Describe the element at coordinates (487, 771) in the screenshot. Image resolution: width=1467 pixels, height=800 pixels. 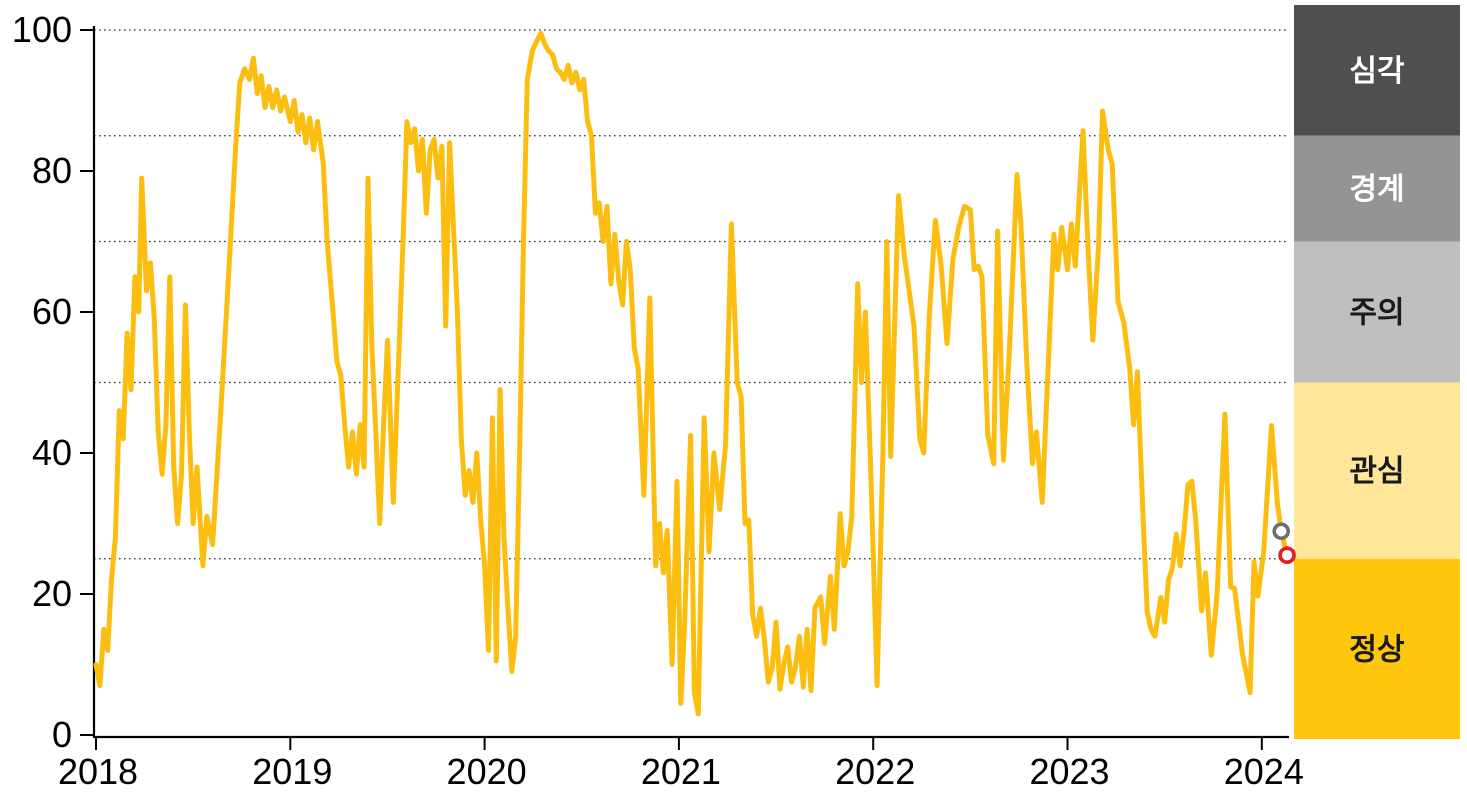
I see `x-tick-label: 2020` at that location.